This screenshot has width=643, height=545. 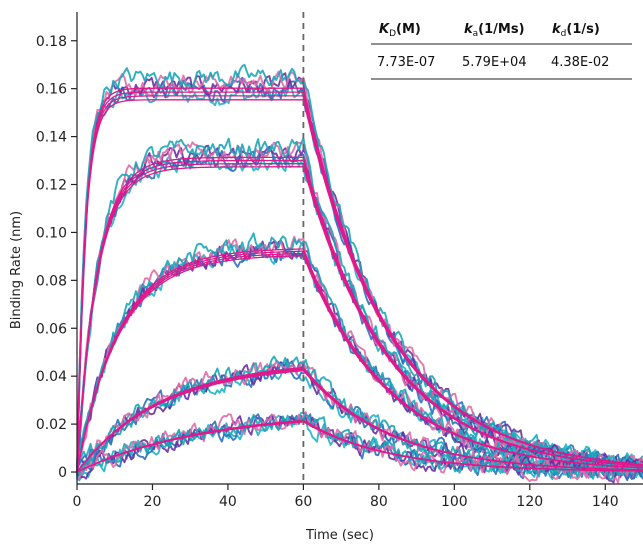 What do you see at coordinates (51, 329) in the screenshot?
I see `y-tick-label: 0.06` at bounding box center [51, 329].